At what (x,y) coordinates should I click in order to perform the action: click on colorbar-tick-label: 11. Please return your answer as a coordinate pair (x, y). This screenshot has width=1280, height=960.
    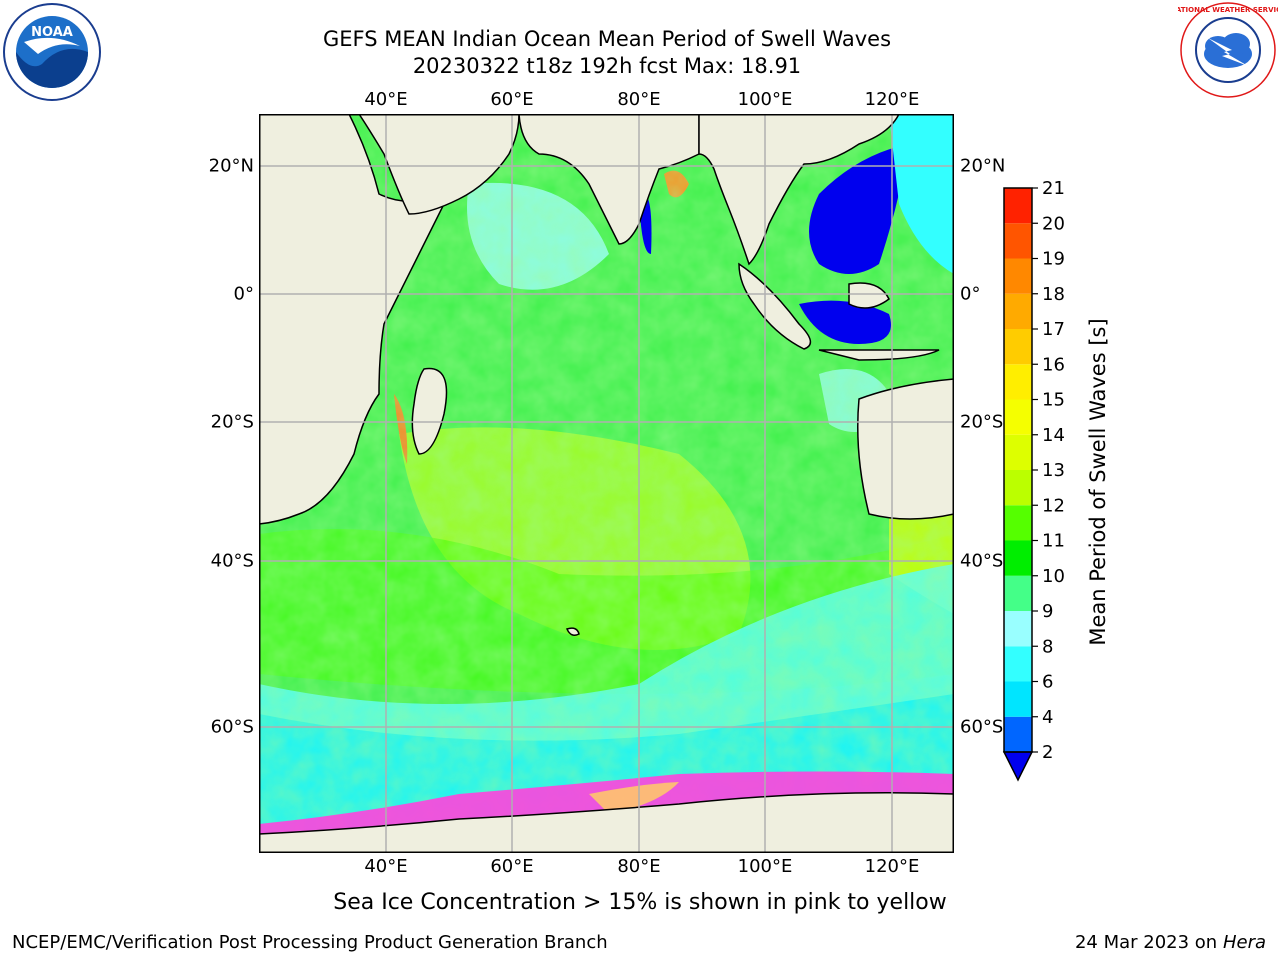
    Looking at the image, I should click on (1053, 541).